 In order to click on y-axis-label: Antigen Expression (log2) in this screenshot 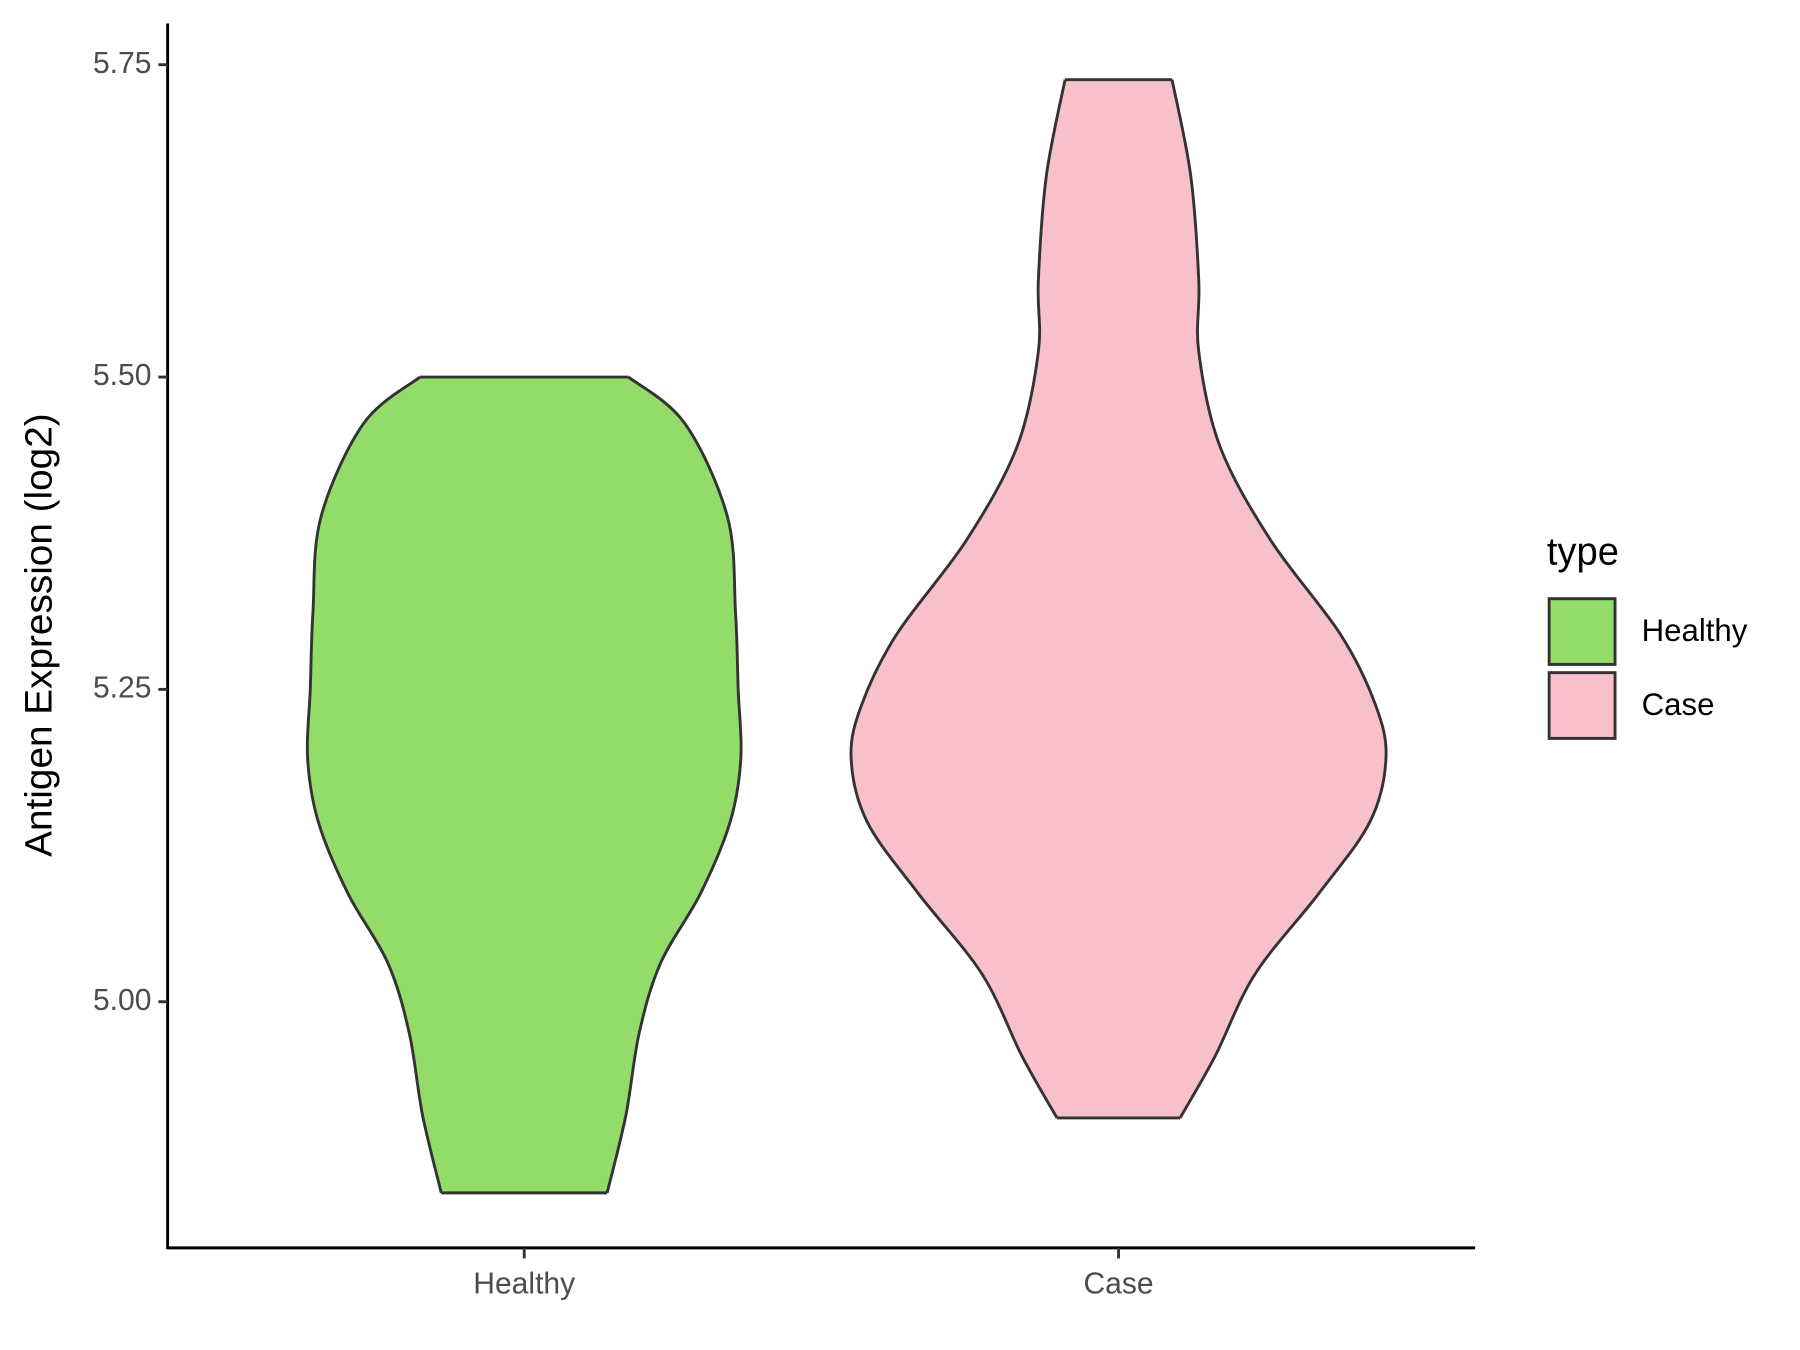, I will do `click(39, 634)`.